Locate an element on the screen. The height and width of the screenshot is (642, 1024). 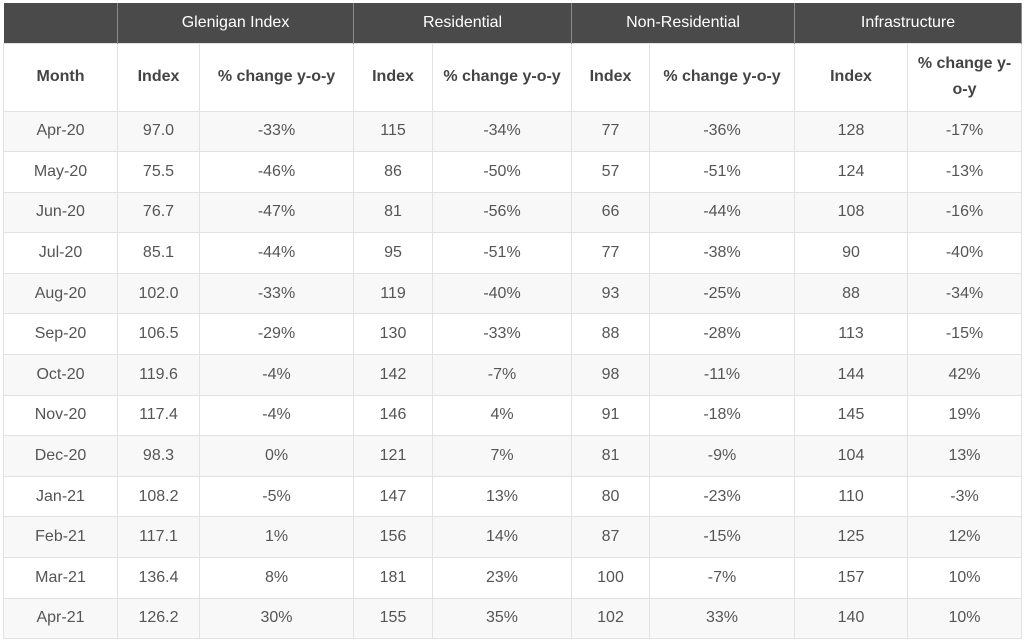
infrastructure-index-cell: 104 is located at coordinates (851, 456).